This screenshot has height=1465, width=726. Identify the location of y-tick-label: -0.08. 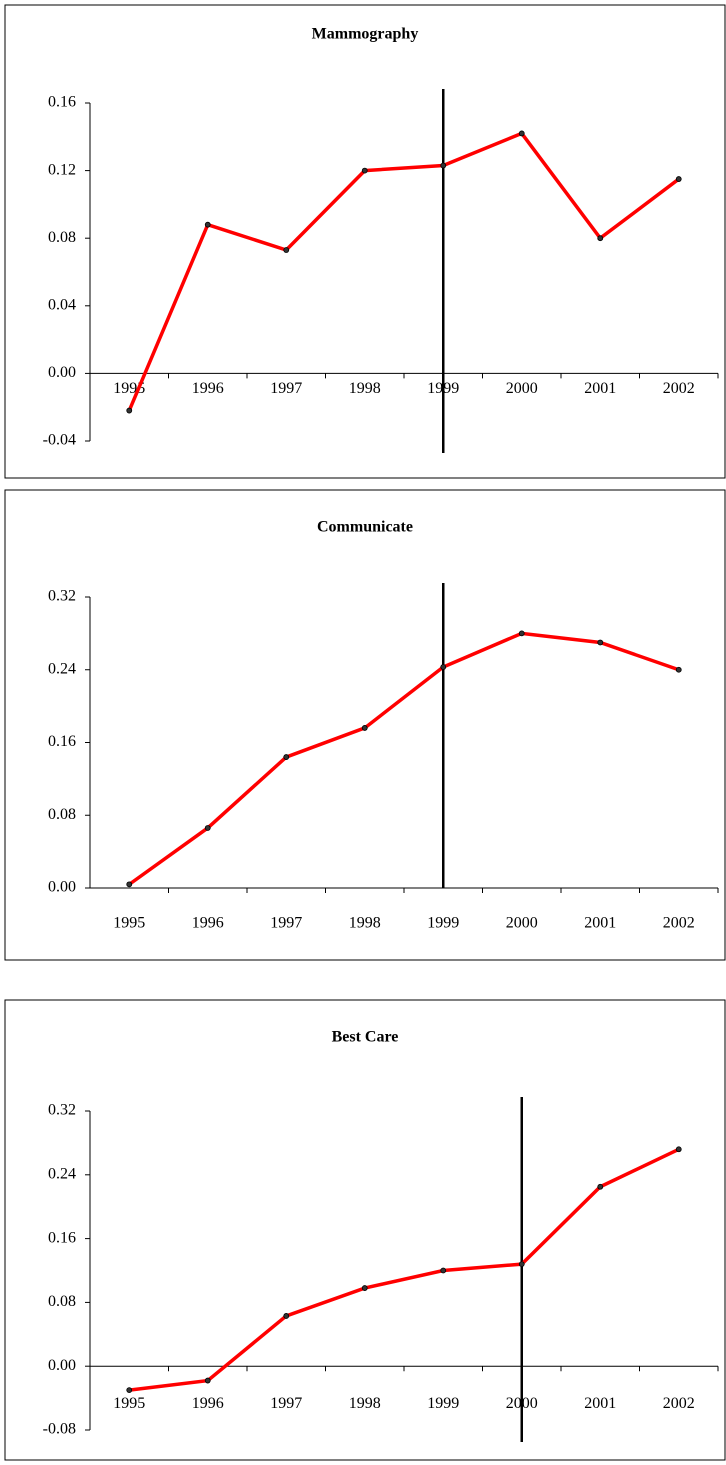
(59, 1429).